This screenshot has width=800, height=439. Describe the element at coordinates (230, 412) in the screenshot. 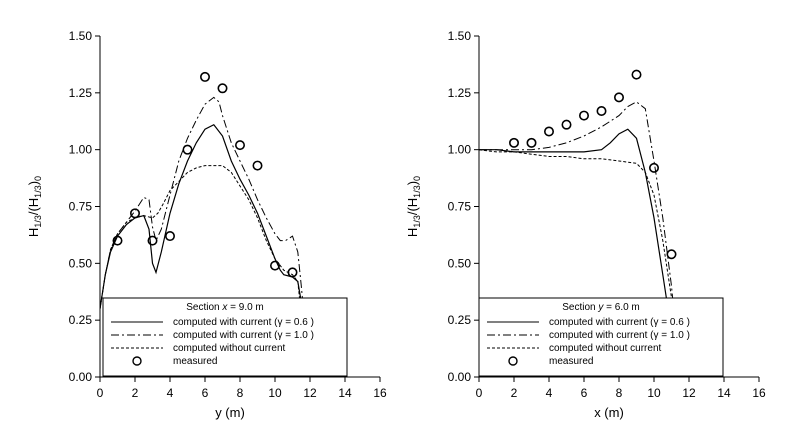

I see `x-axis-label: y (m)` at that location.